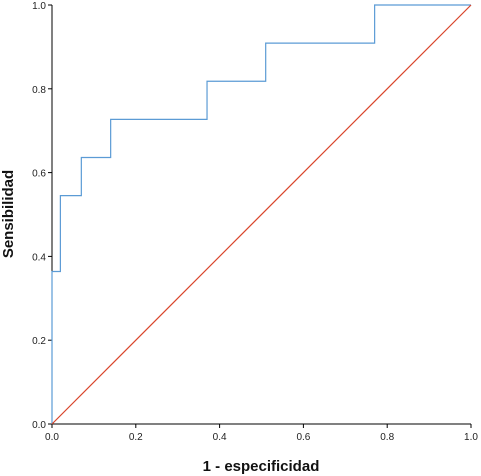 The width and height of the screenshot is (481, 476). I want to click on y-tick-label: 0.0, so click(39, 425).